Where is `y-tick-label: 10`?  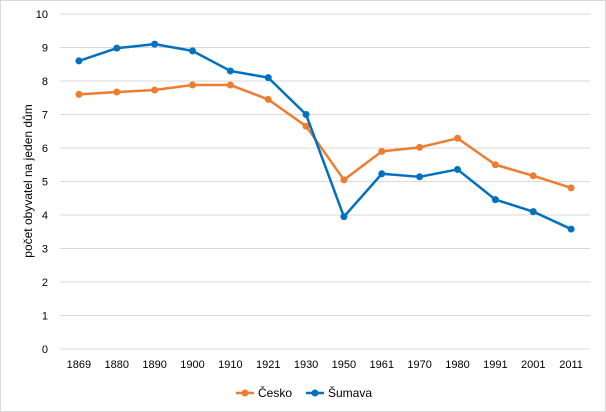
y-tick-label: 10 is located at coordinates (42, 15).